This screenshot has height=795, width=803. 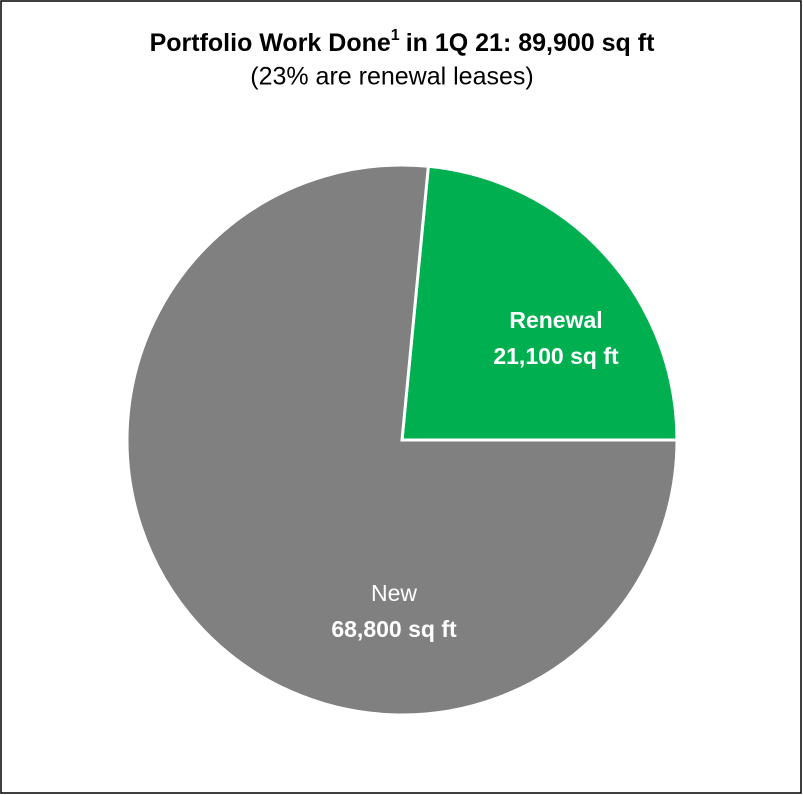 What do you see at coordinates (395, 35) in the screenshot?
I see `title-superscript: 1` at bounding box center [395, 35].